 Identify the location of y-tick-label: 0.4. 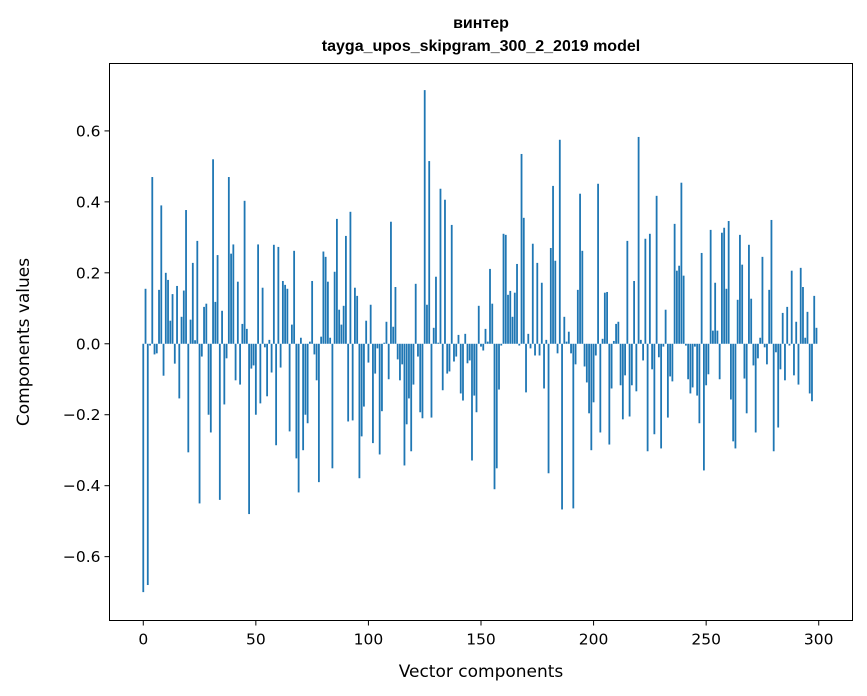
(88, 202).